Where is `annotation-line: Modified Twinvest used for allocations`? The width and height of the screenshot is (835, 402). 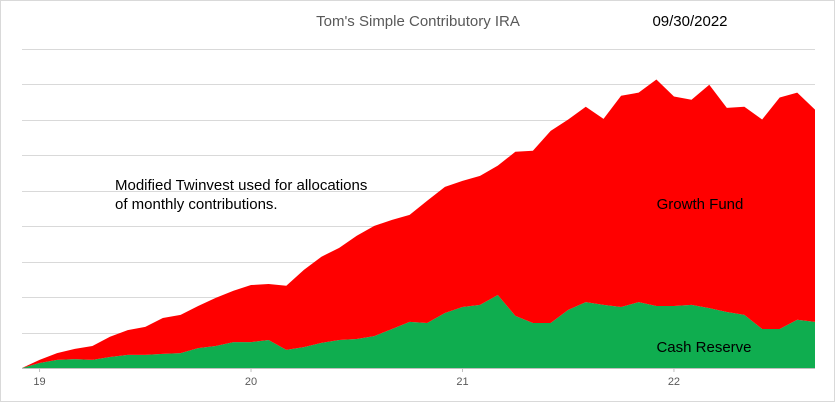
annotation-line: Modified Twinvest used for allocations is located at coordinates (241, 185).